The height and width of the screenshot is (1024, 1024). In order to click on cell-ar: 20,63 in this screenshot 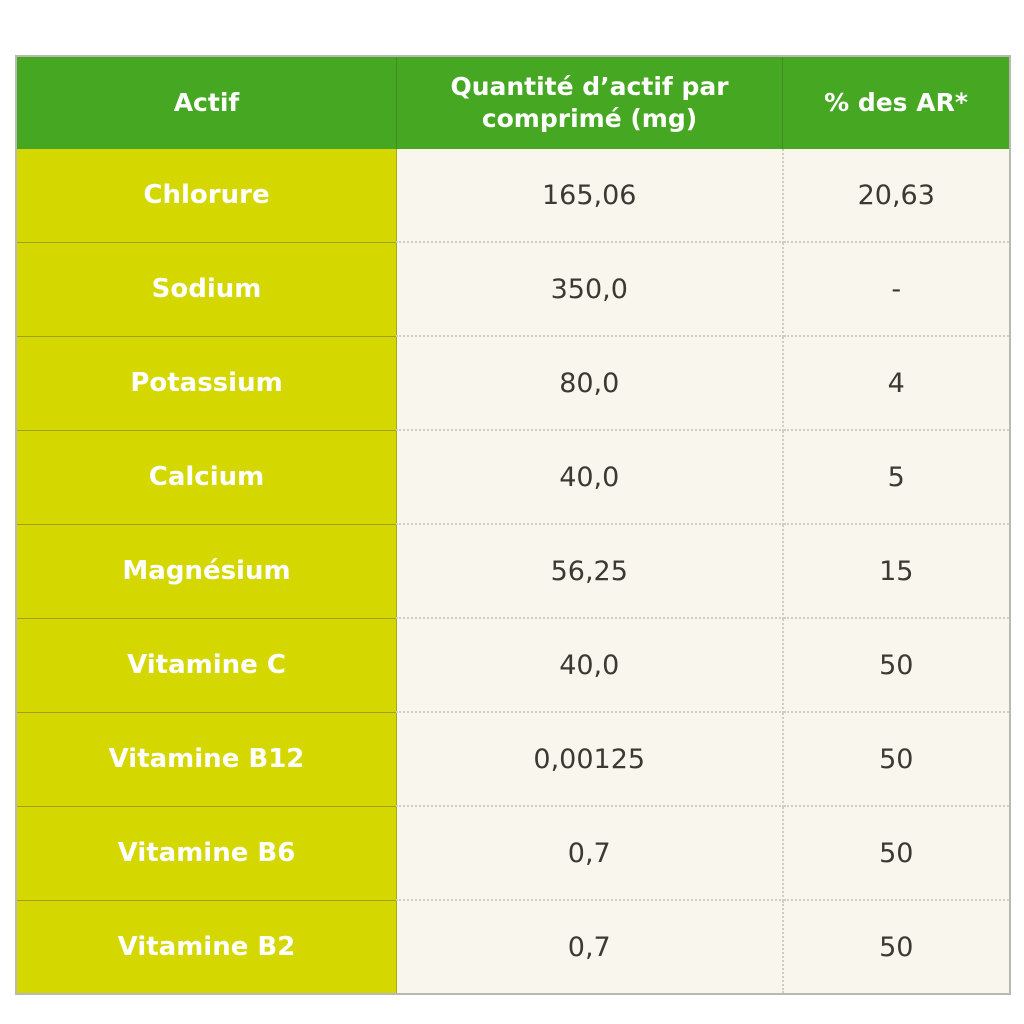, I will do `click(896, 196)`.